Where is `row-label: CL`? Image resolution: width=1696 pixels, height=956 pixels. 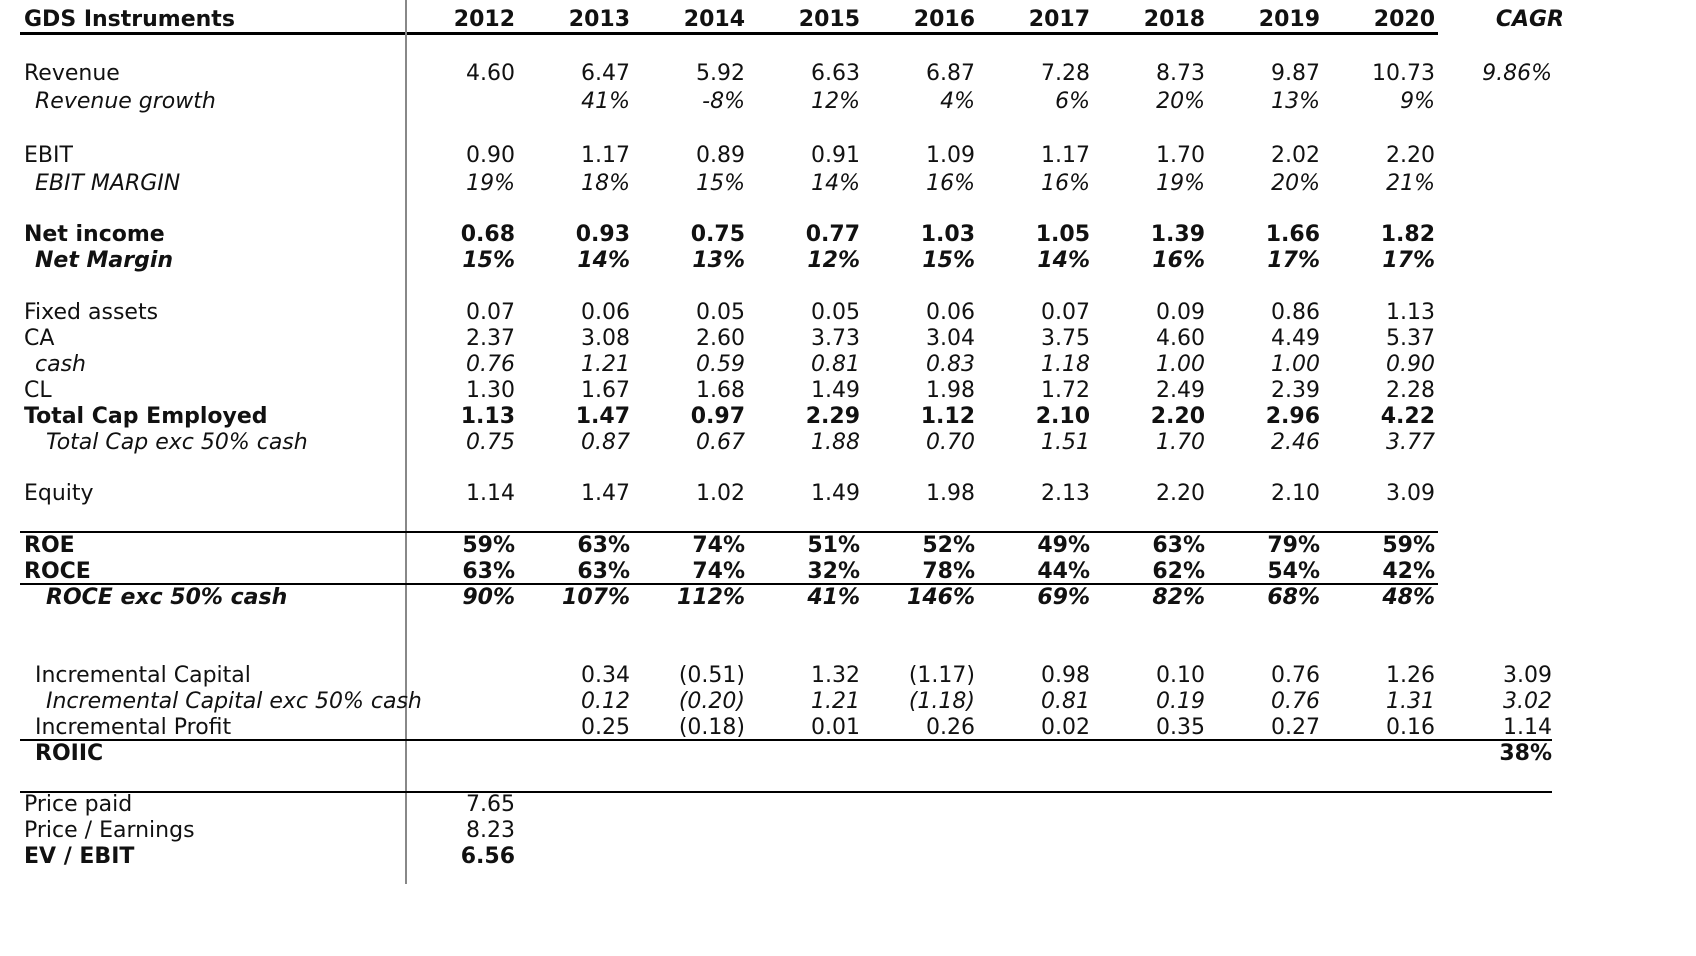 row-label: CL is located at coordinates (38, 390).